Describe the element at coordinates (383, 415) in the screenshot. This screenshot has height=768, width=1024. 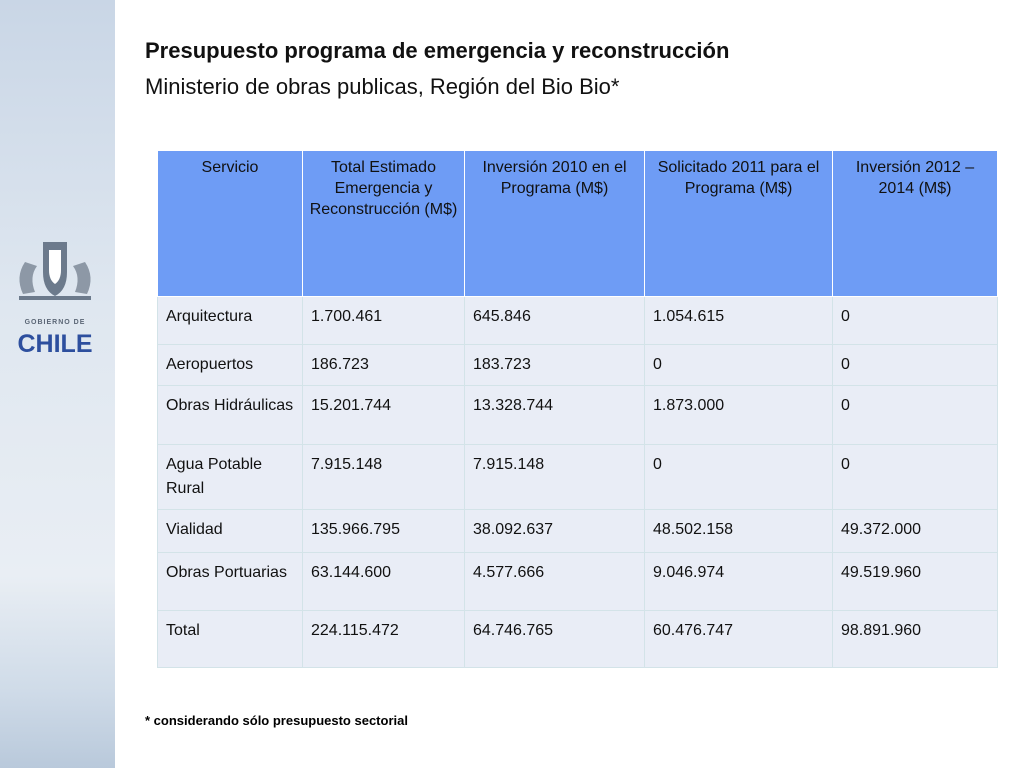
I see `cell: 15.201.744` at that location.